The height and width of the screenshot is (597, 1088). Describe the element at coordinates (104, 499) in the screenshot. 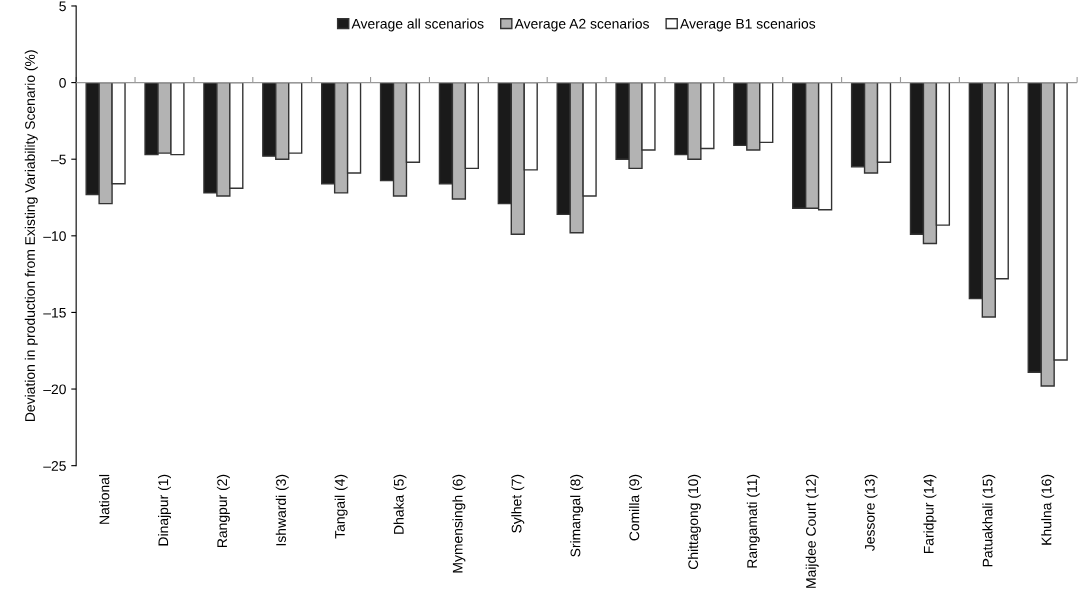

I see `x-tick-label: National` at that location.